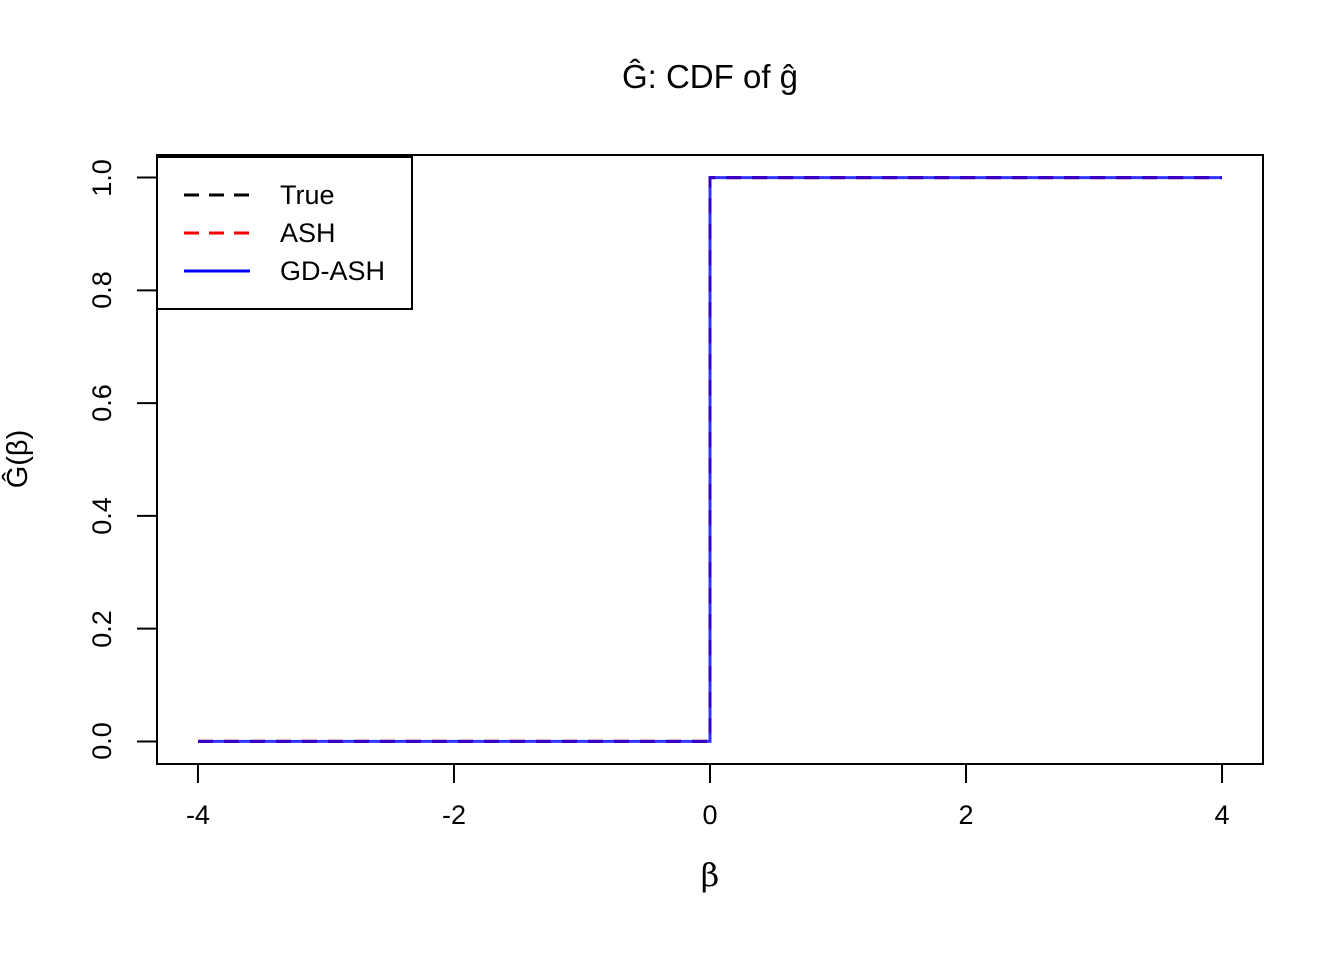  What do you see at coordinates (102, 628) in the screenshot?
I see `y-tick-label: 0.2` at bounding box center [102, 628].